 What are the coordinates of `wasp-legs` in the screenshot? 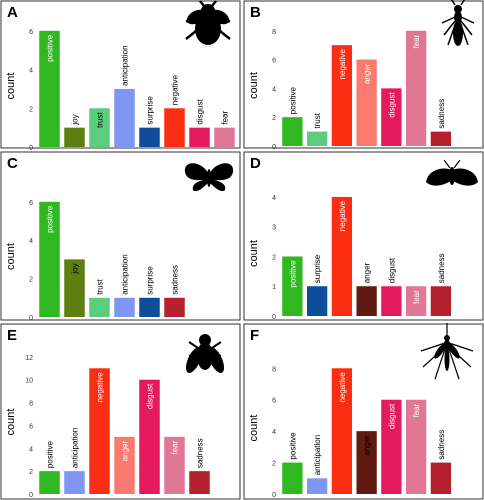 It's located at (458, 23).